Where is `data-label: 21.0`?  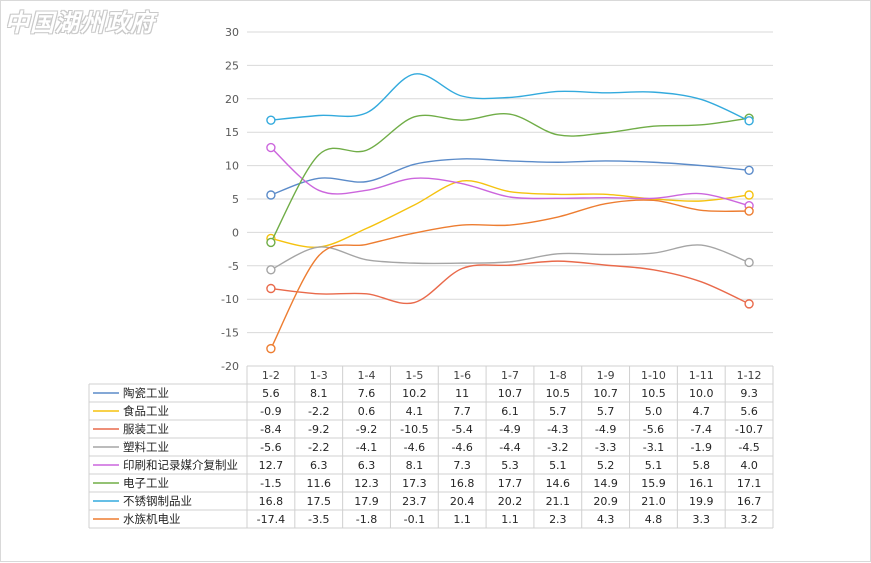 data-label: 21.0 is located at coordinates (653, 501).